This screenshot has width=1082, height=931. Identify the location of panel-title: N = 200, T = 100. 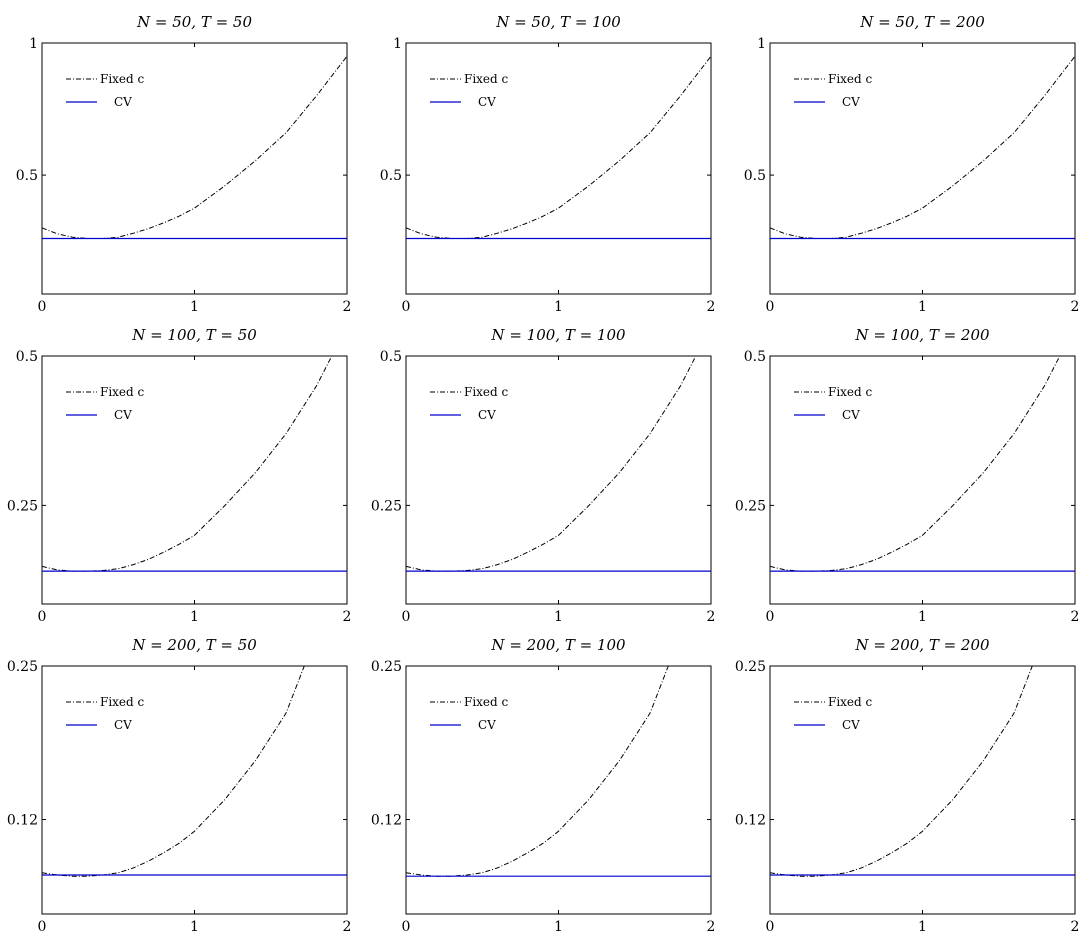
(558, 645).